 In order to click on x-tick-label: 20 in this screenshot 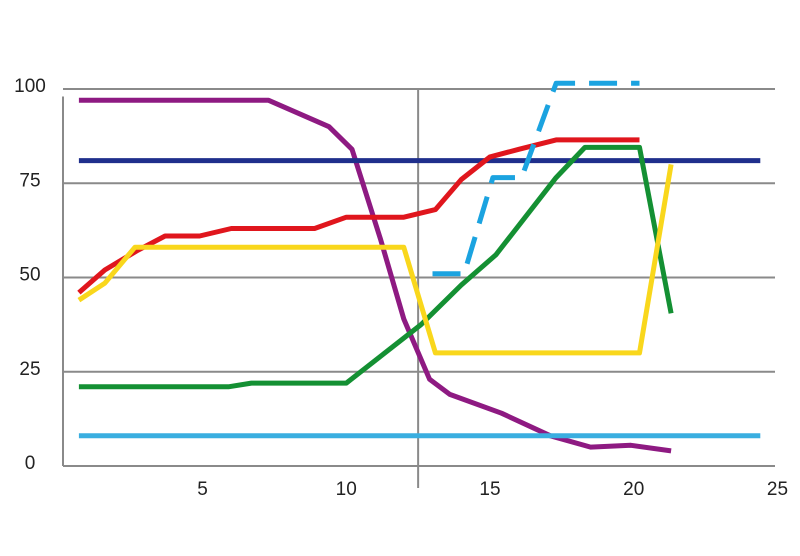, I will do `click(633, 489)`.